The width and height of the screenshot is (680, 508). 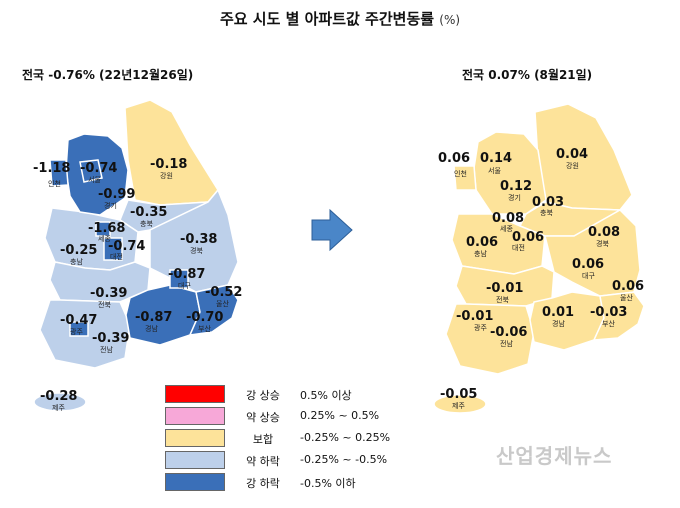 I want to click on right-value-gangwon: 0.04, so click(x=572, y=154).